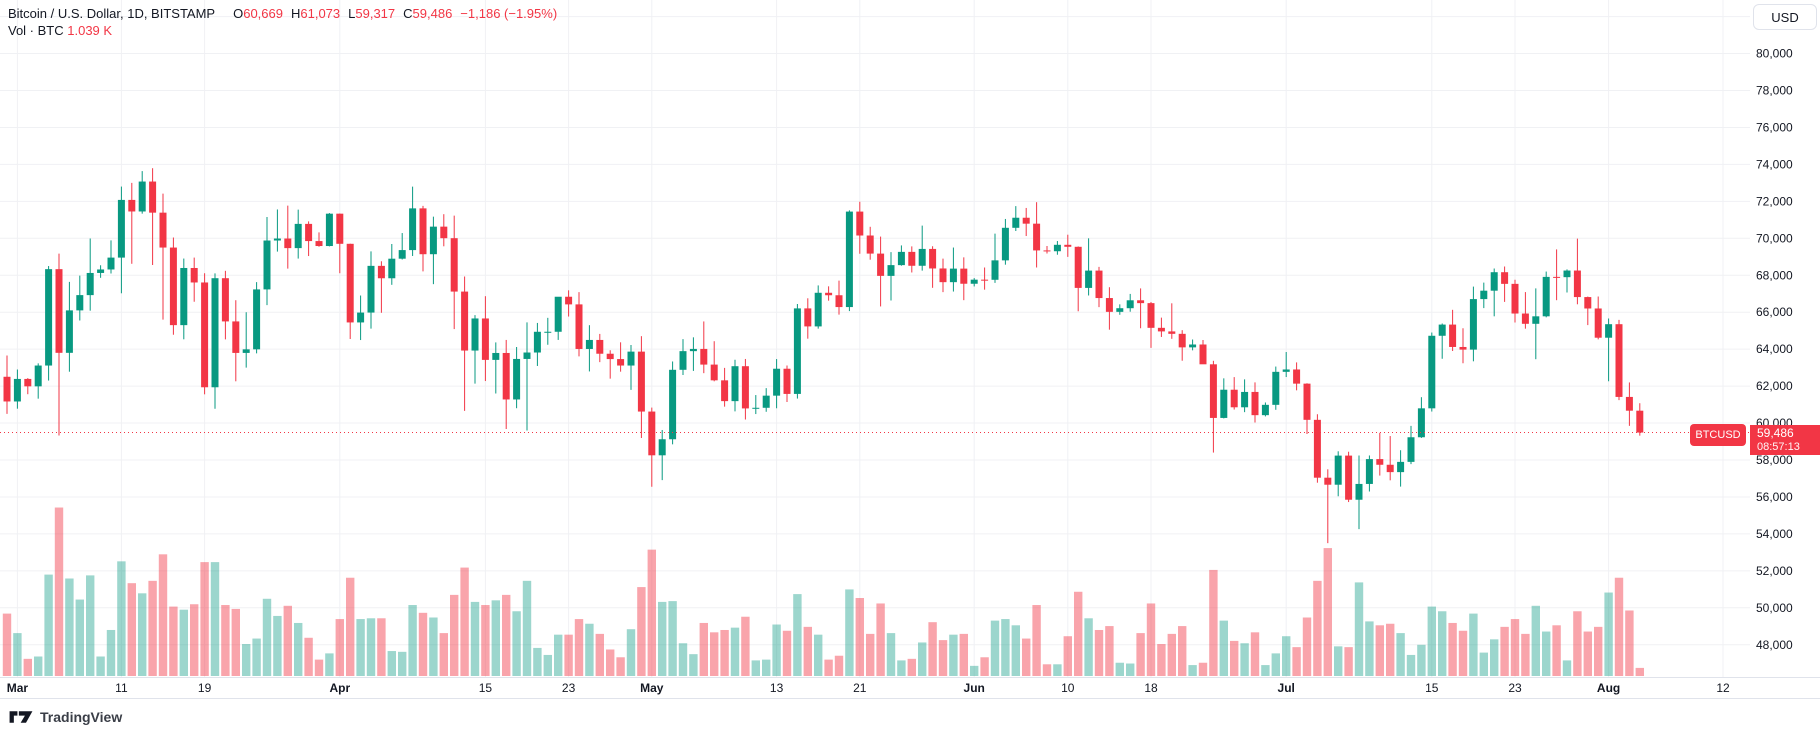 The image size is (1820, 732). I want to click on close-label: C, so click(408, 13).